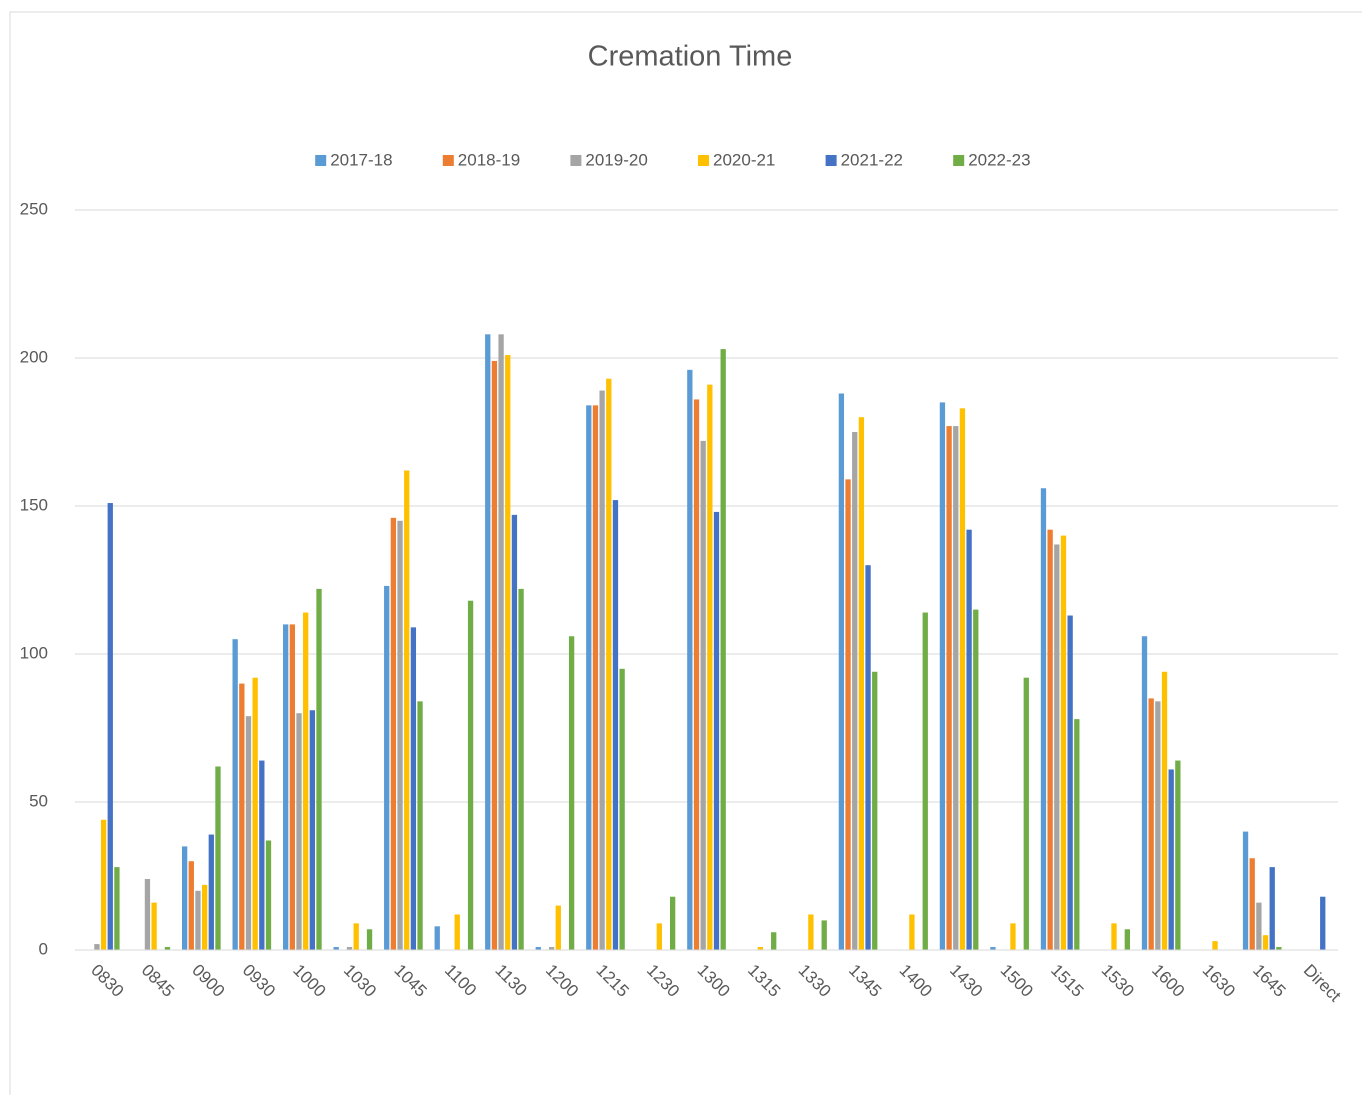 The width and height of the screenshot is (1362, 1095). I want to click on x-tick-label: 0900, so click(208, 981).